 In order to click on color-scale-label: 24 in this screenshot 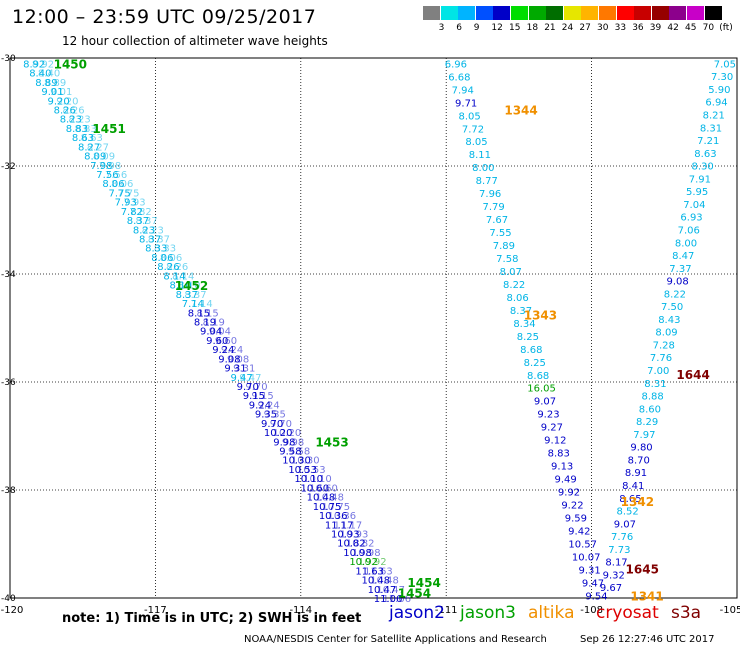, I will do `click(567, 28)`.